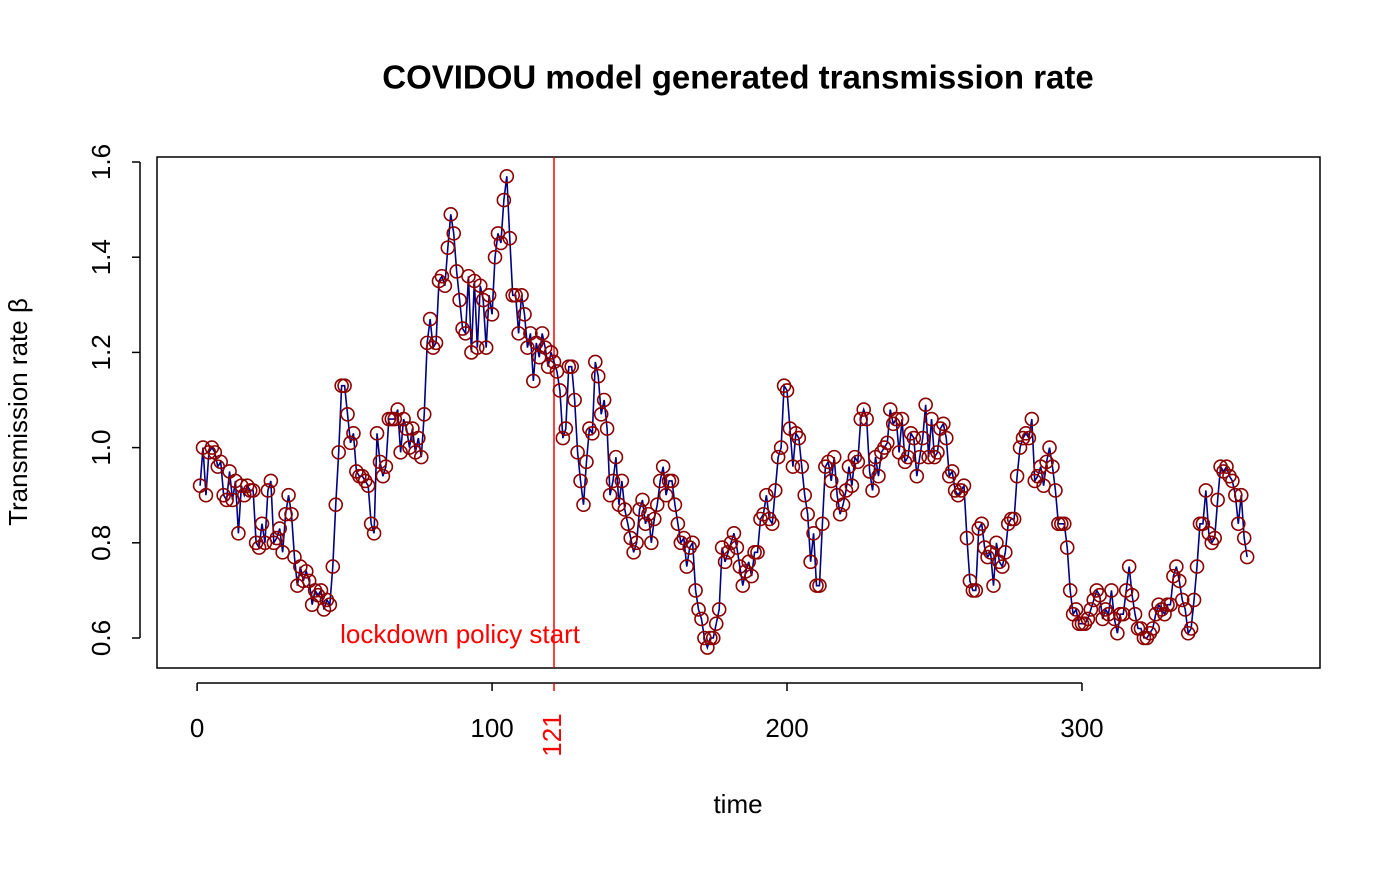  Describe the element at coordinates (491, 728) in the screenshot. I see `x-tick-label: 100` at that location.